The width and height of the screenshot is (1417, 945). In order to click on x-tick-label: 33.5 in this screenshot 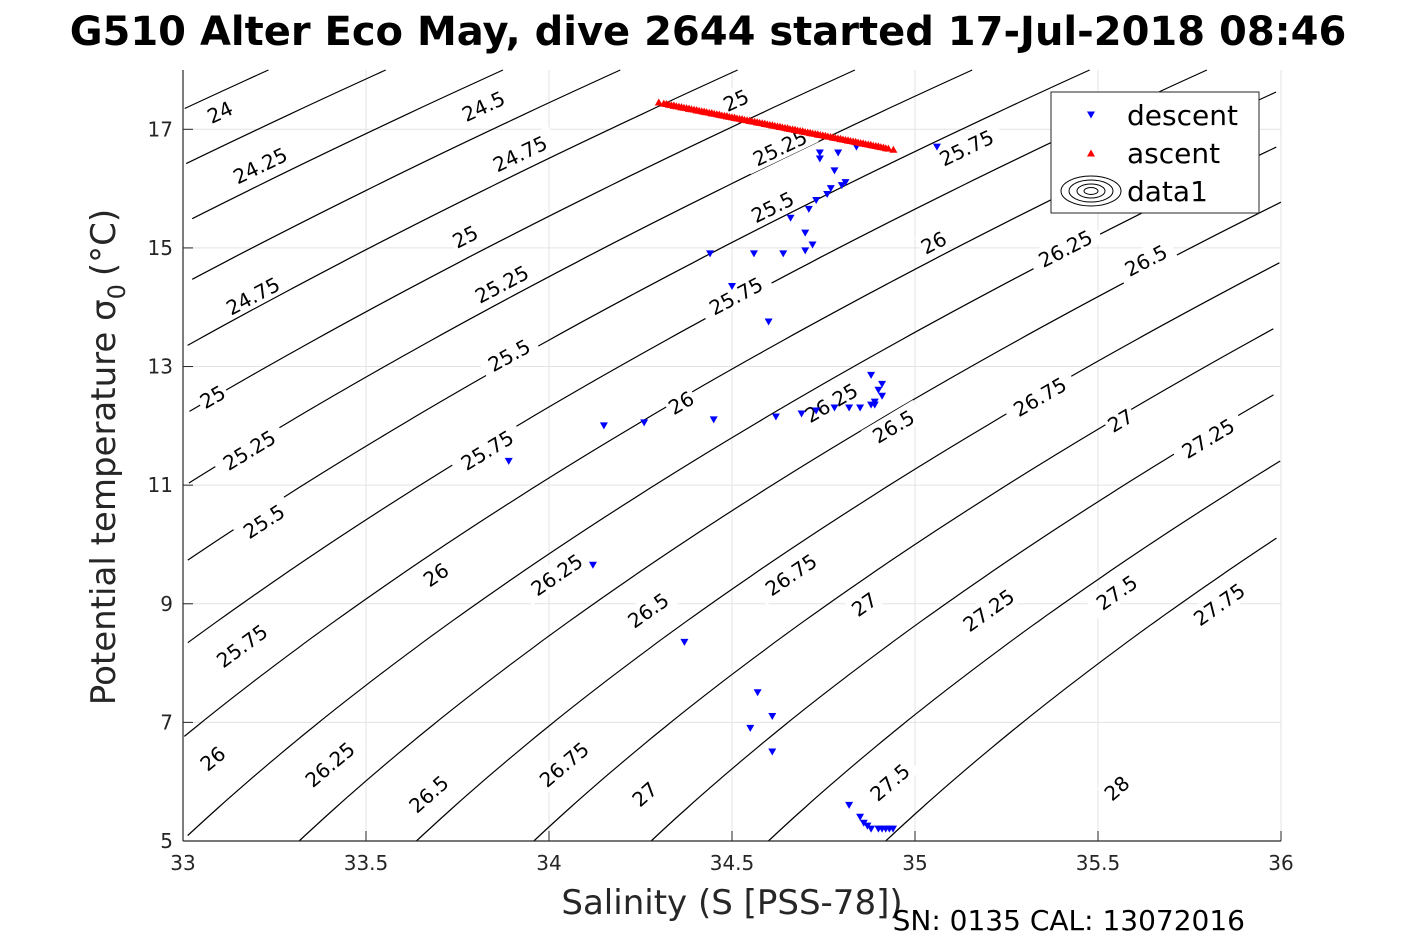, I will do `click(366, 863)`.